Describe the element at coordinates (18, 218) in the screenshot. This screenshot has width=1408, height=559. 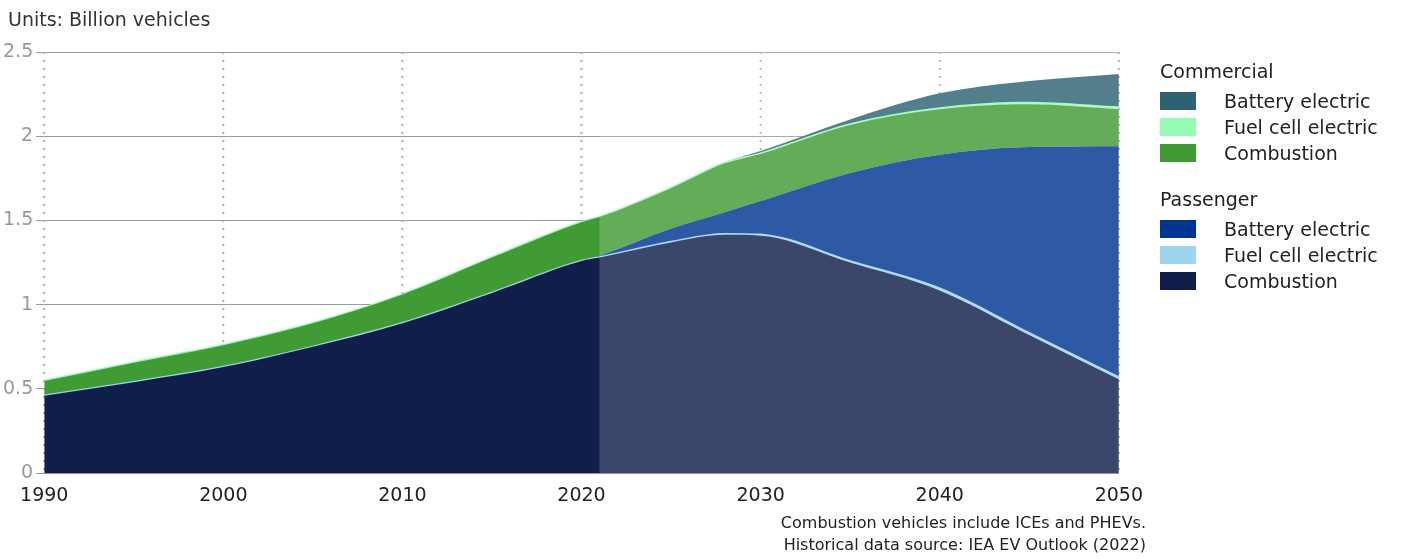
I see `y-tick-label: 1.5` at that location.